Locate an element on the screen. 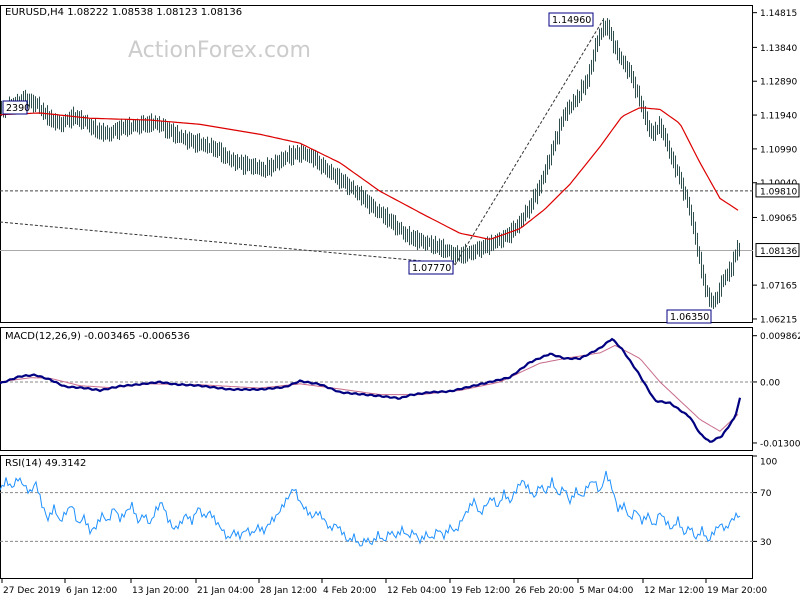 This screenshot has height=604, width=800. time-tick-label: 6 Jan 12:00 is located at coordinates (92, 591).